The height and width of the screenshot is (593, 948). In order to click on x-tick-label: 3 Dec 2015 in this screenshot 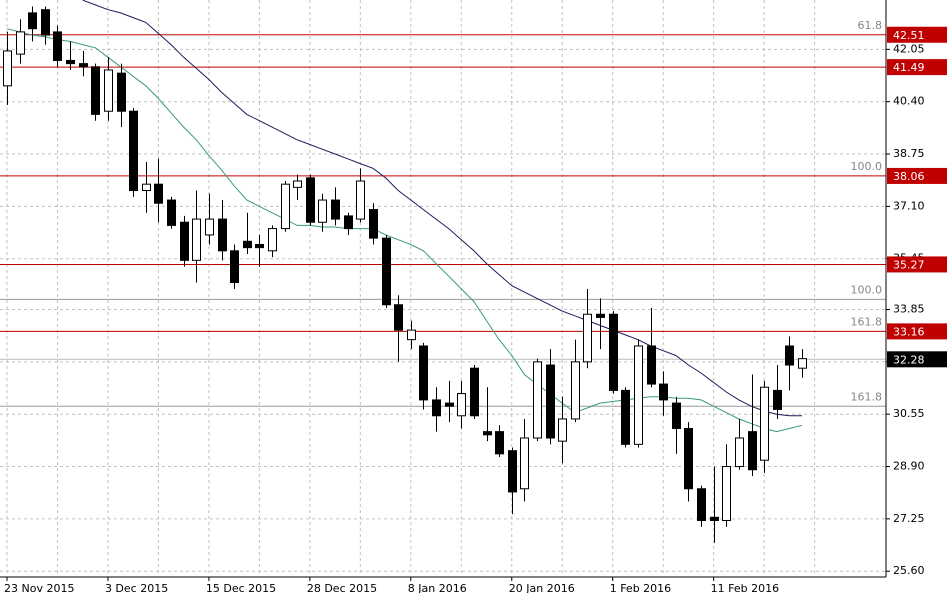, I will do `click(136, 587)`.